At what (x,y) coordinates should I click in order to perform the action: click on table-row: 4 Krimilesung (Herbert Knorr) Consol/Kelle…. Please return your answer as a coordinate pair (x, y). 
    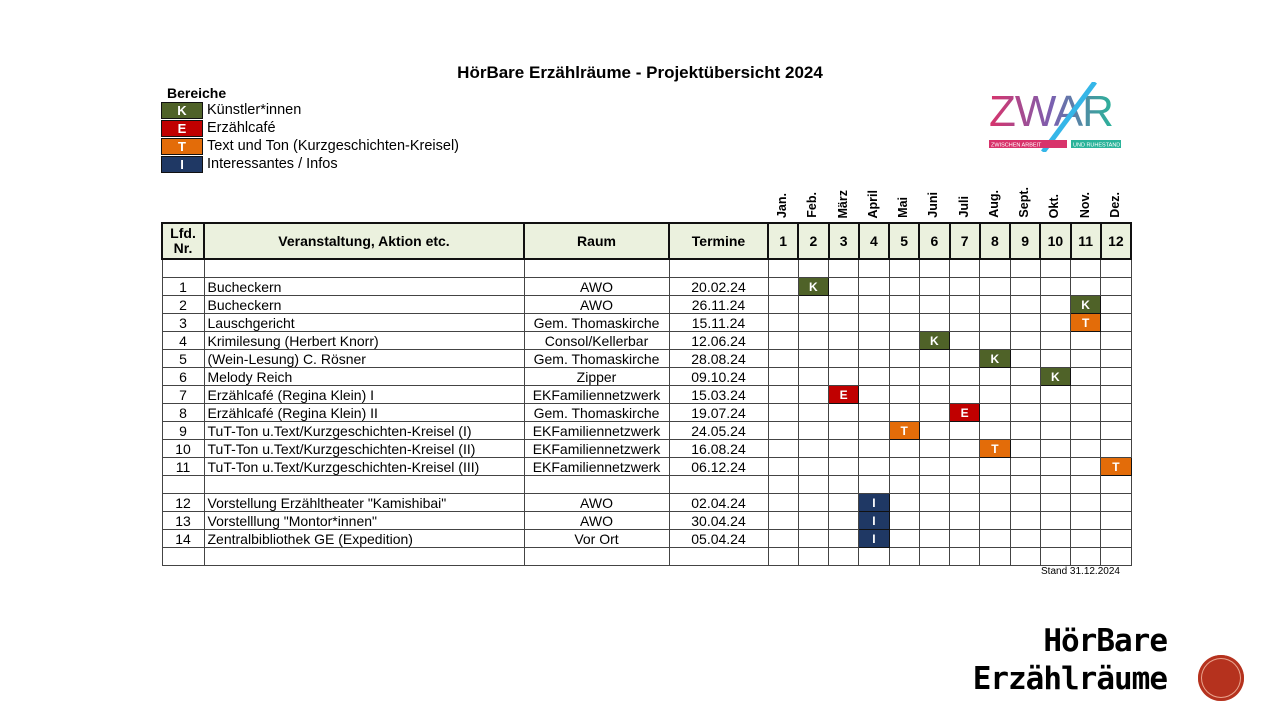
    Looking at the image, I should click on (646, 340).